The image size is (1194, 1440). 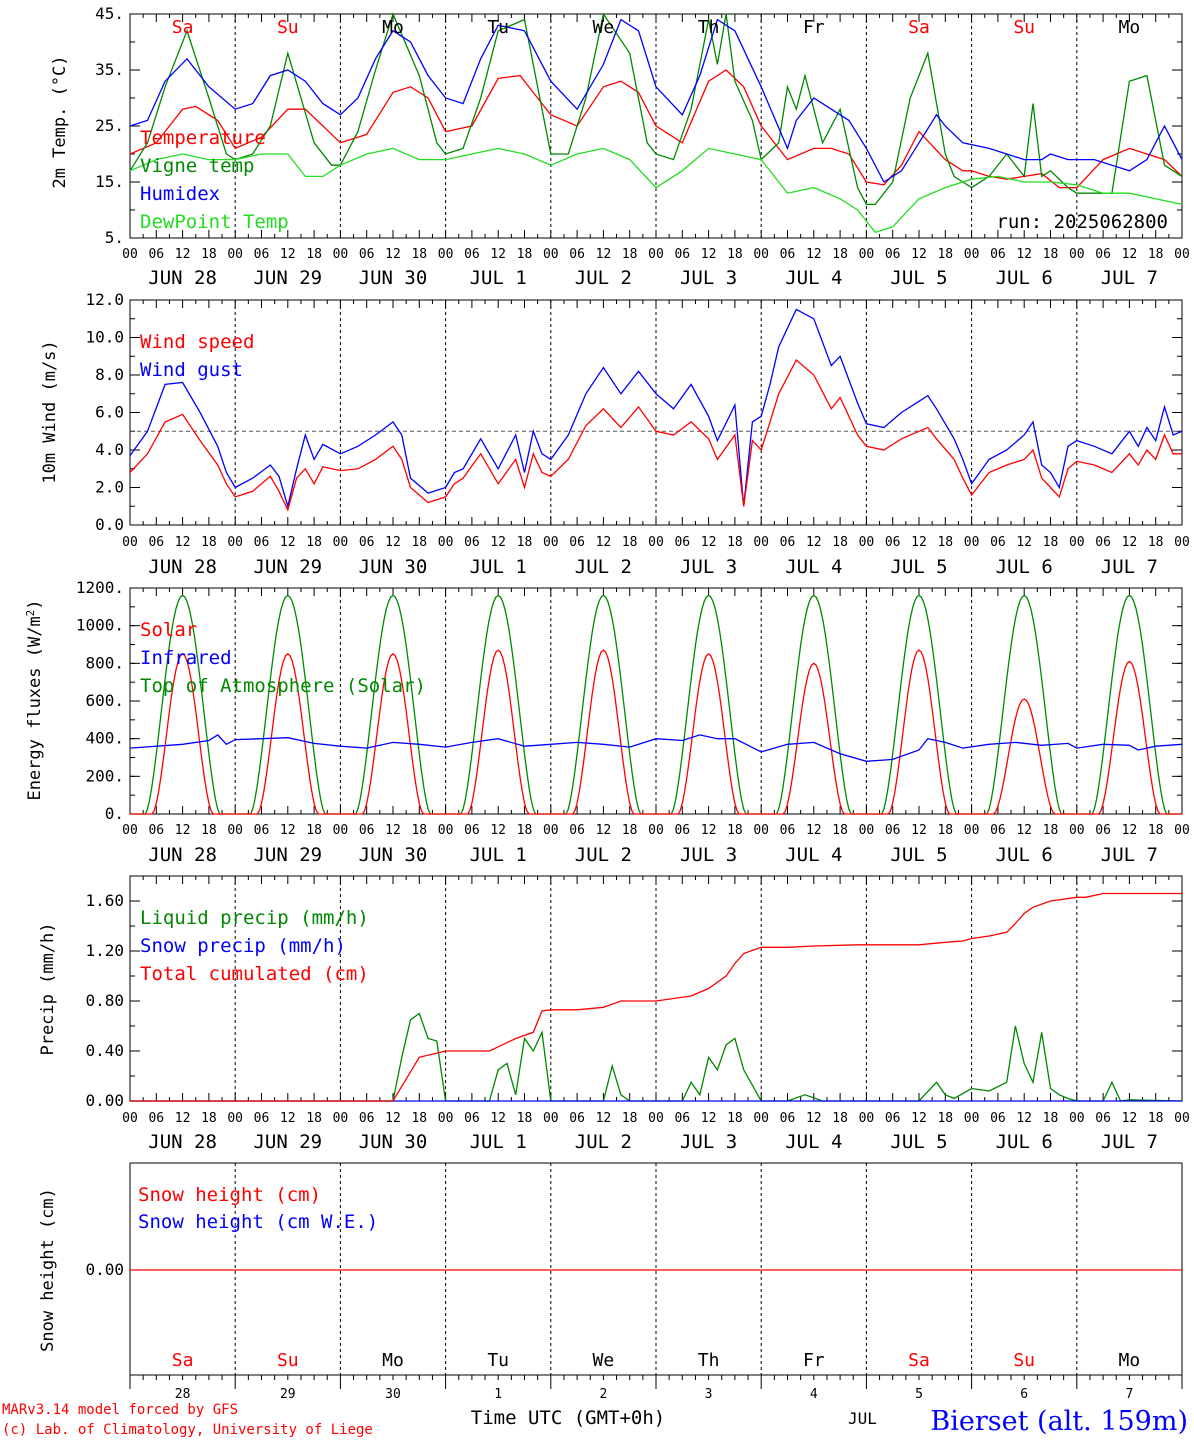 I want to click on x-axis-title: Time UTC (GMT+0h), so click(x=568, y=1418).